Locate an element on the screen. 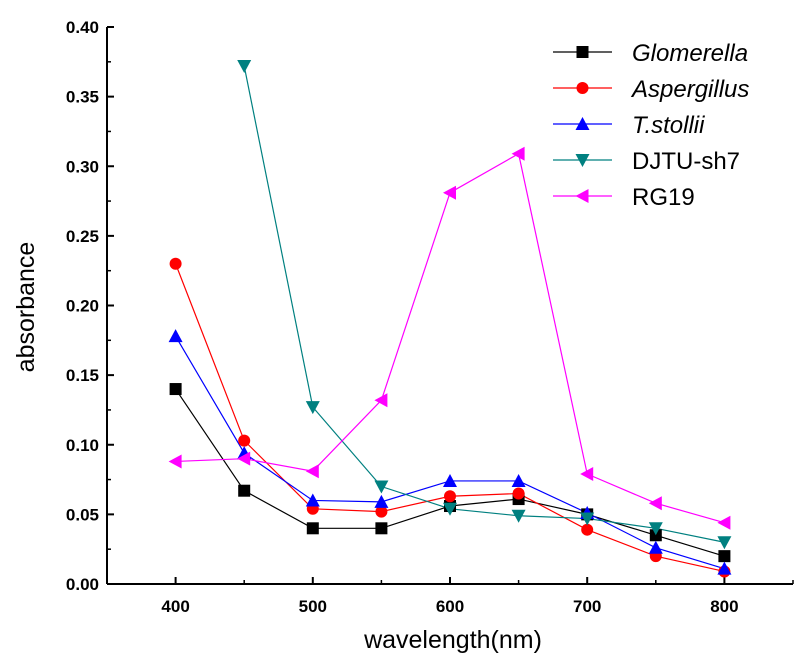 The width and height of the screenshot is (798, 657). y-tick-label: 0.40 is located at coordinates (82, 27).